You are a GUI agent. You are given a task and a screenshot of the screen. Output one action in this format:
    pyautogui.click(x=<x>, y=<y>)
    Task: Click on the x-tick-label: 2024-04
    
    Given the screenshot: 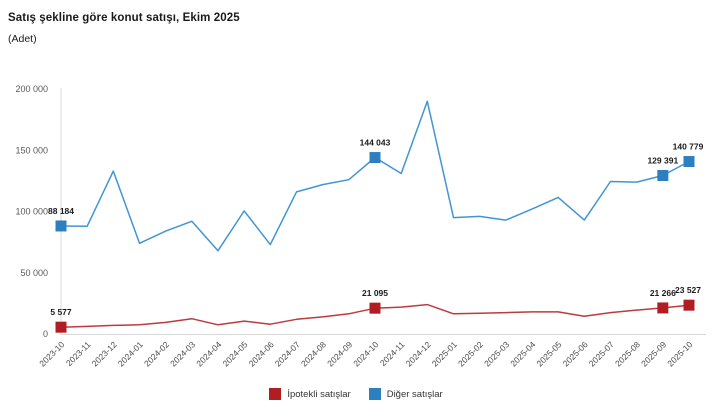 What is the action you would take?
    pyautogui.click(x=208, y=353)
    